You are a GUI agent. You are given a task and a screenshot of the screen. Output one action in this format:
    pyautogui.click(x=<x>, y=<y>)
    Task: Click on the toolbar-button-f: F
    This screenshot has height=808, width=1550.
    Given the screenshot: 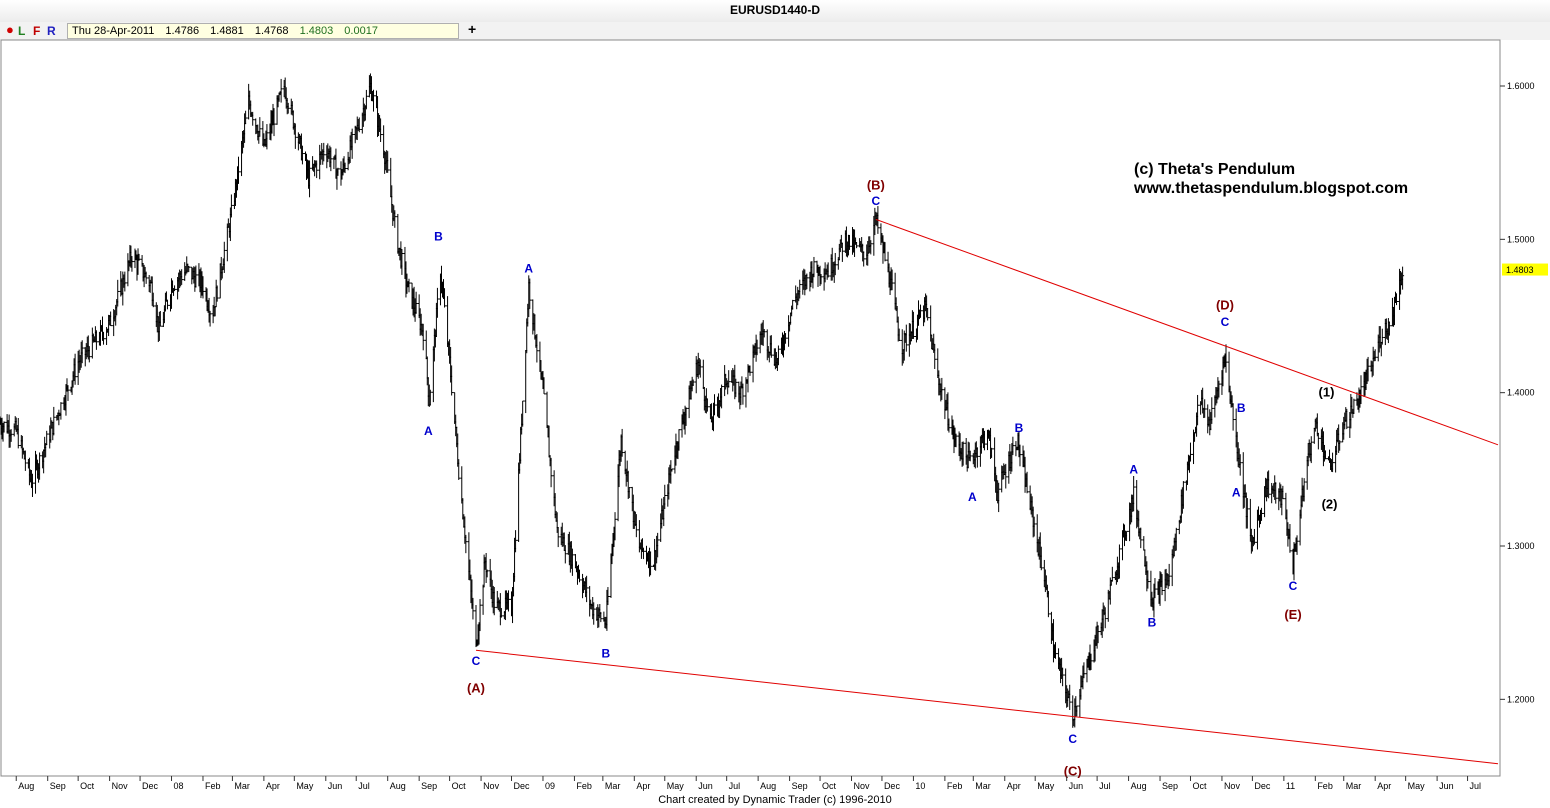 What is the action you would take?
    pyautogui.click(x=37, y=31)
    